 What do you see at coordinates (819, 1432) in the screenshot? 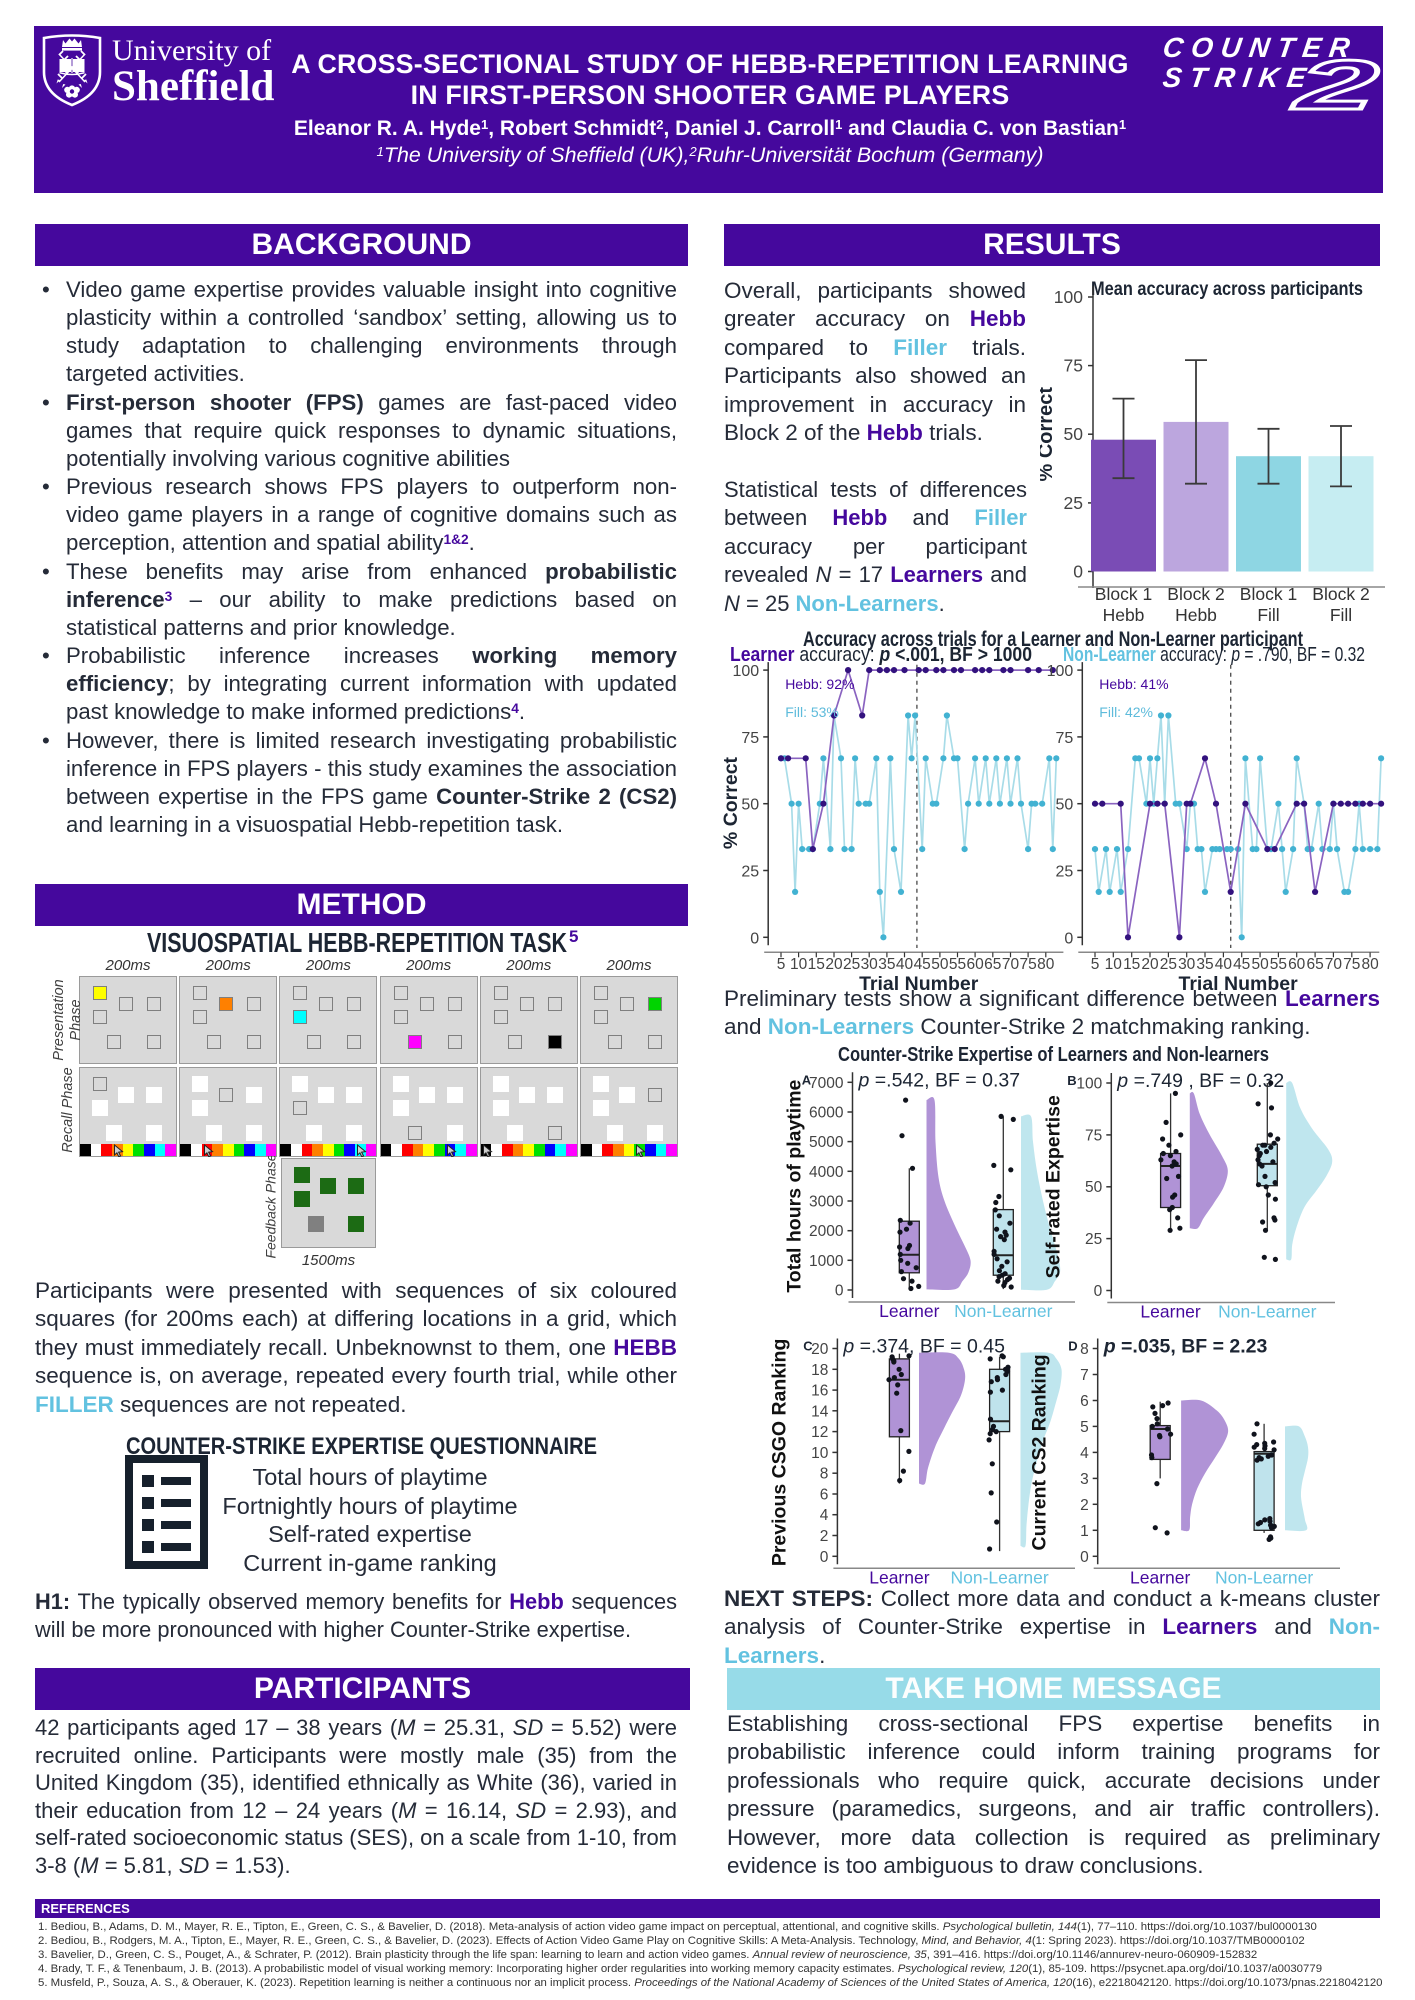
I see `svg-text: 12` at bounding box center [819, 1432].